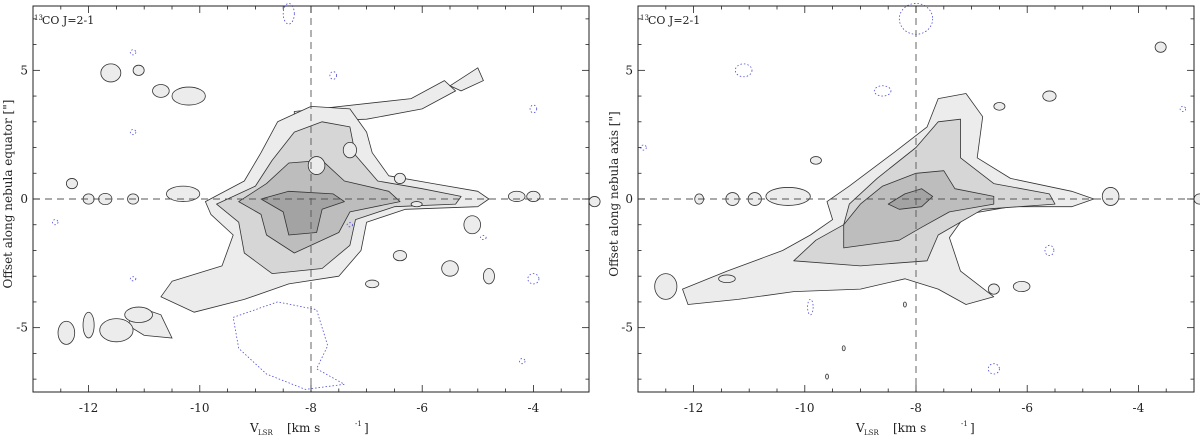 This screenshot has width=1200, height=439. I want to click on left-x-tick-label: -12, so click(88, 408).